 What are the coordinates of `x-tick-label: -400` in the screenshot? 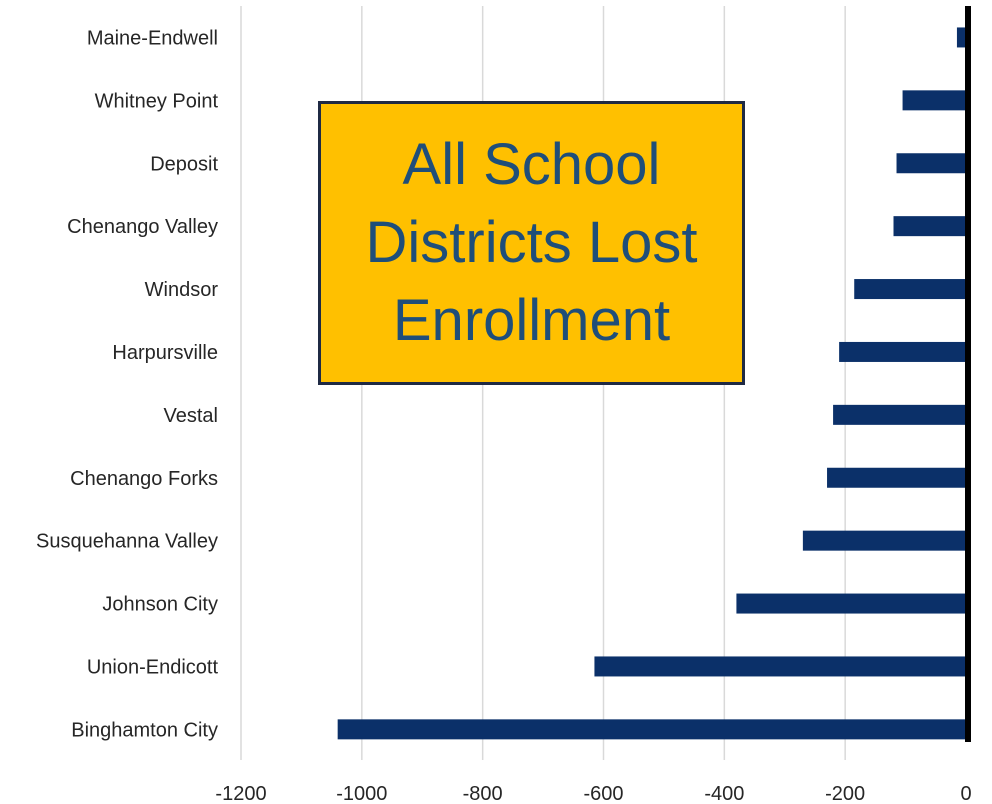 It's located at (724, 793).